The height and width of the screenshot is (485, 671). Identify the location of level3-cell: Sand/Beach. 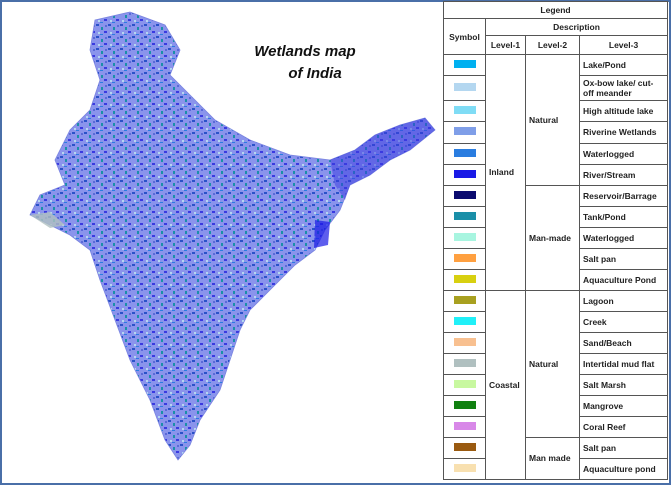
(623, 342).